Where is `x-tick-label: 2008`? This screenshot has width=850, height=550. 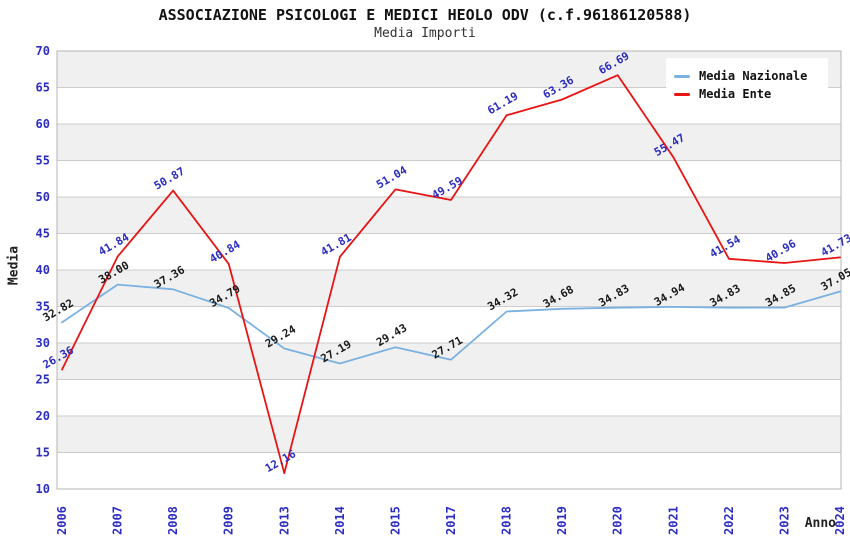
x-tick-label: 2008 is located at coordinates (173, 520).